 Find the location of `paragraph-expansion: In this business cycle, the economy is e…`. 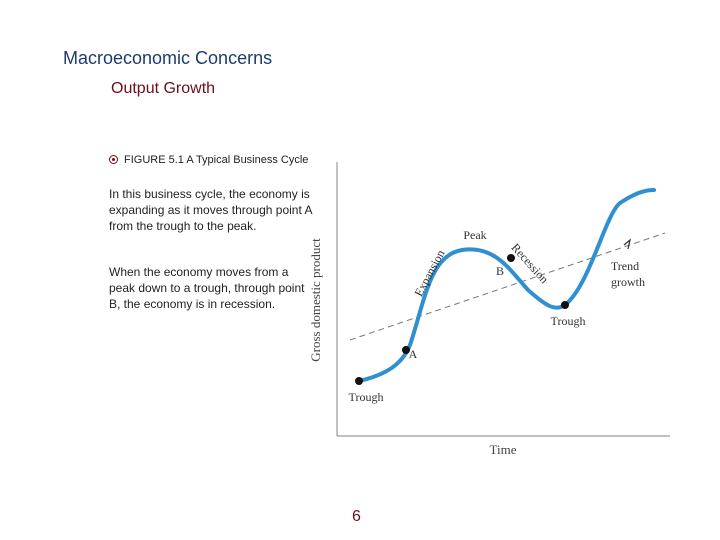

paragraph-expansion: In this business cycle, the economy is e… is located at coordinates (210, 210).